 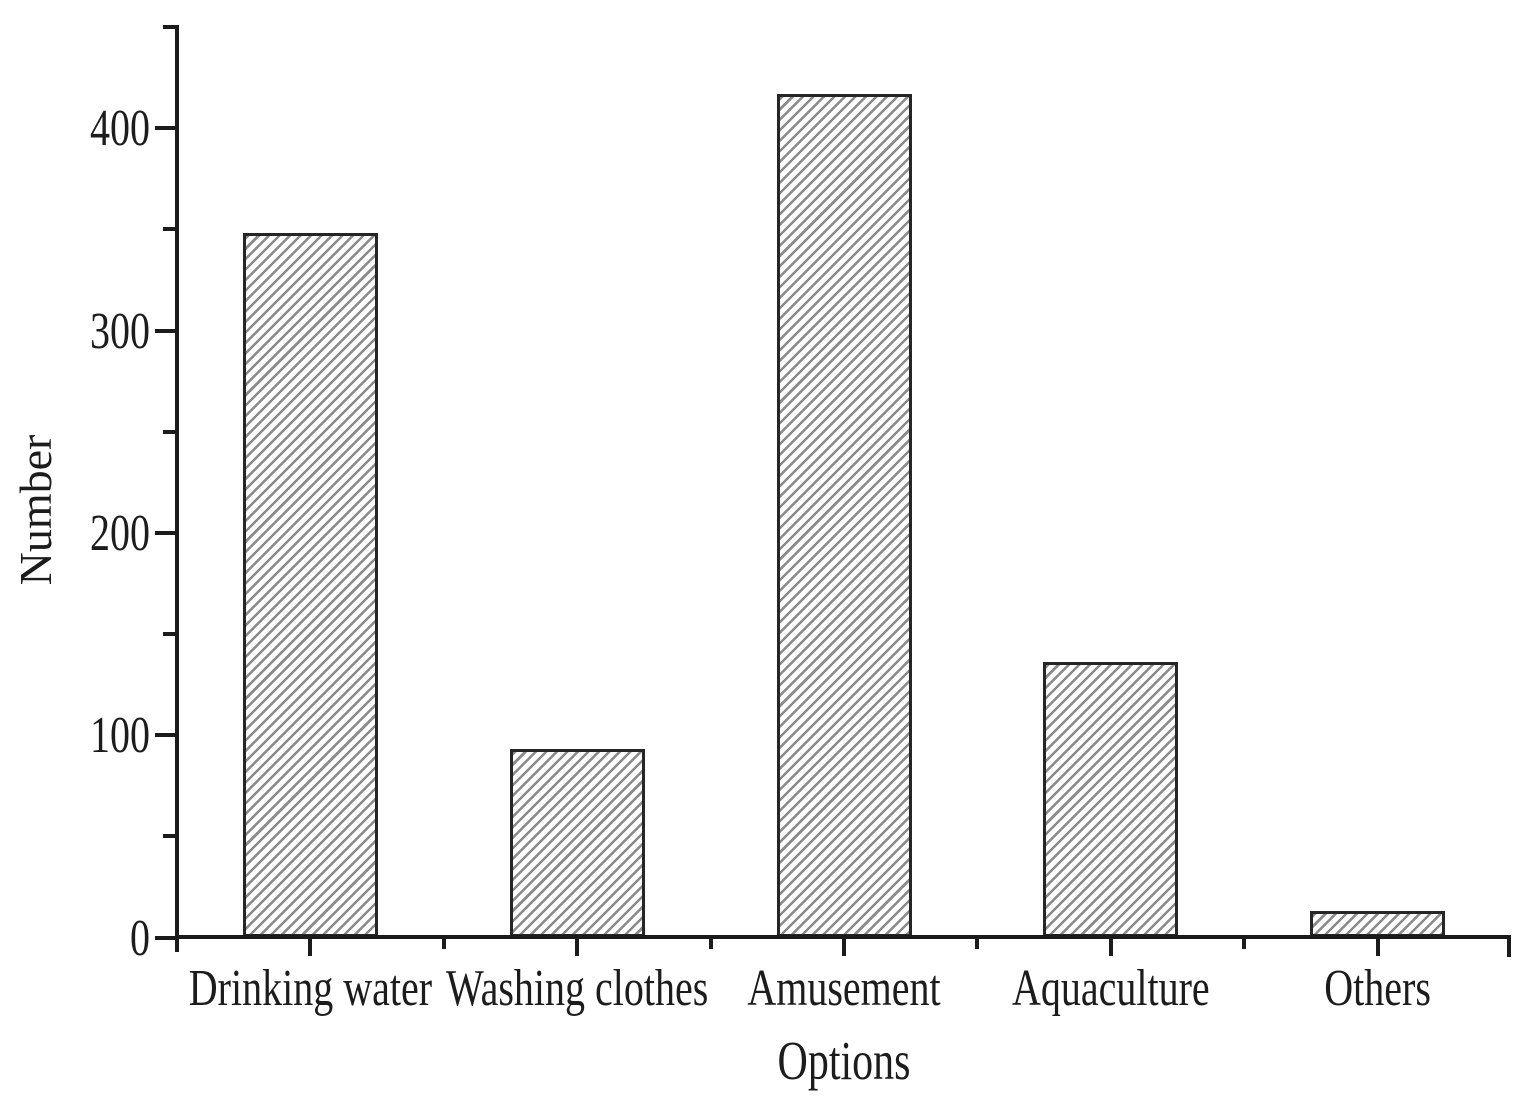 What do you see at coordinates (844, 515) in the screenshot?
I see `bar-amusement` at bounding box center [844, 515].